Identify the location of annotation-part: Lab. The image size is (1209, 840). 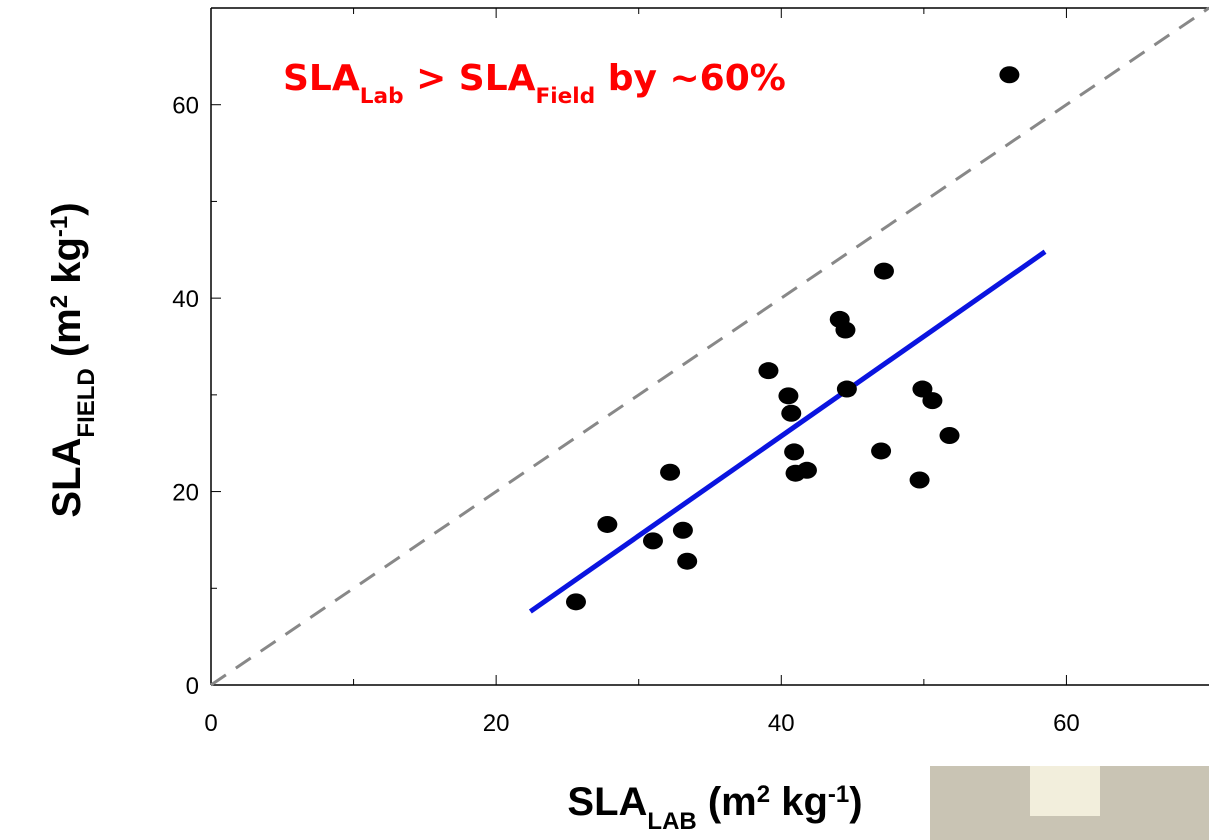
(382, 96).